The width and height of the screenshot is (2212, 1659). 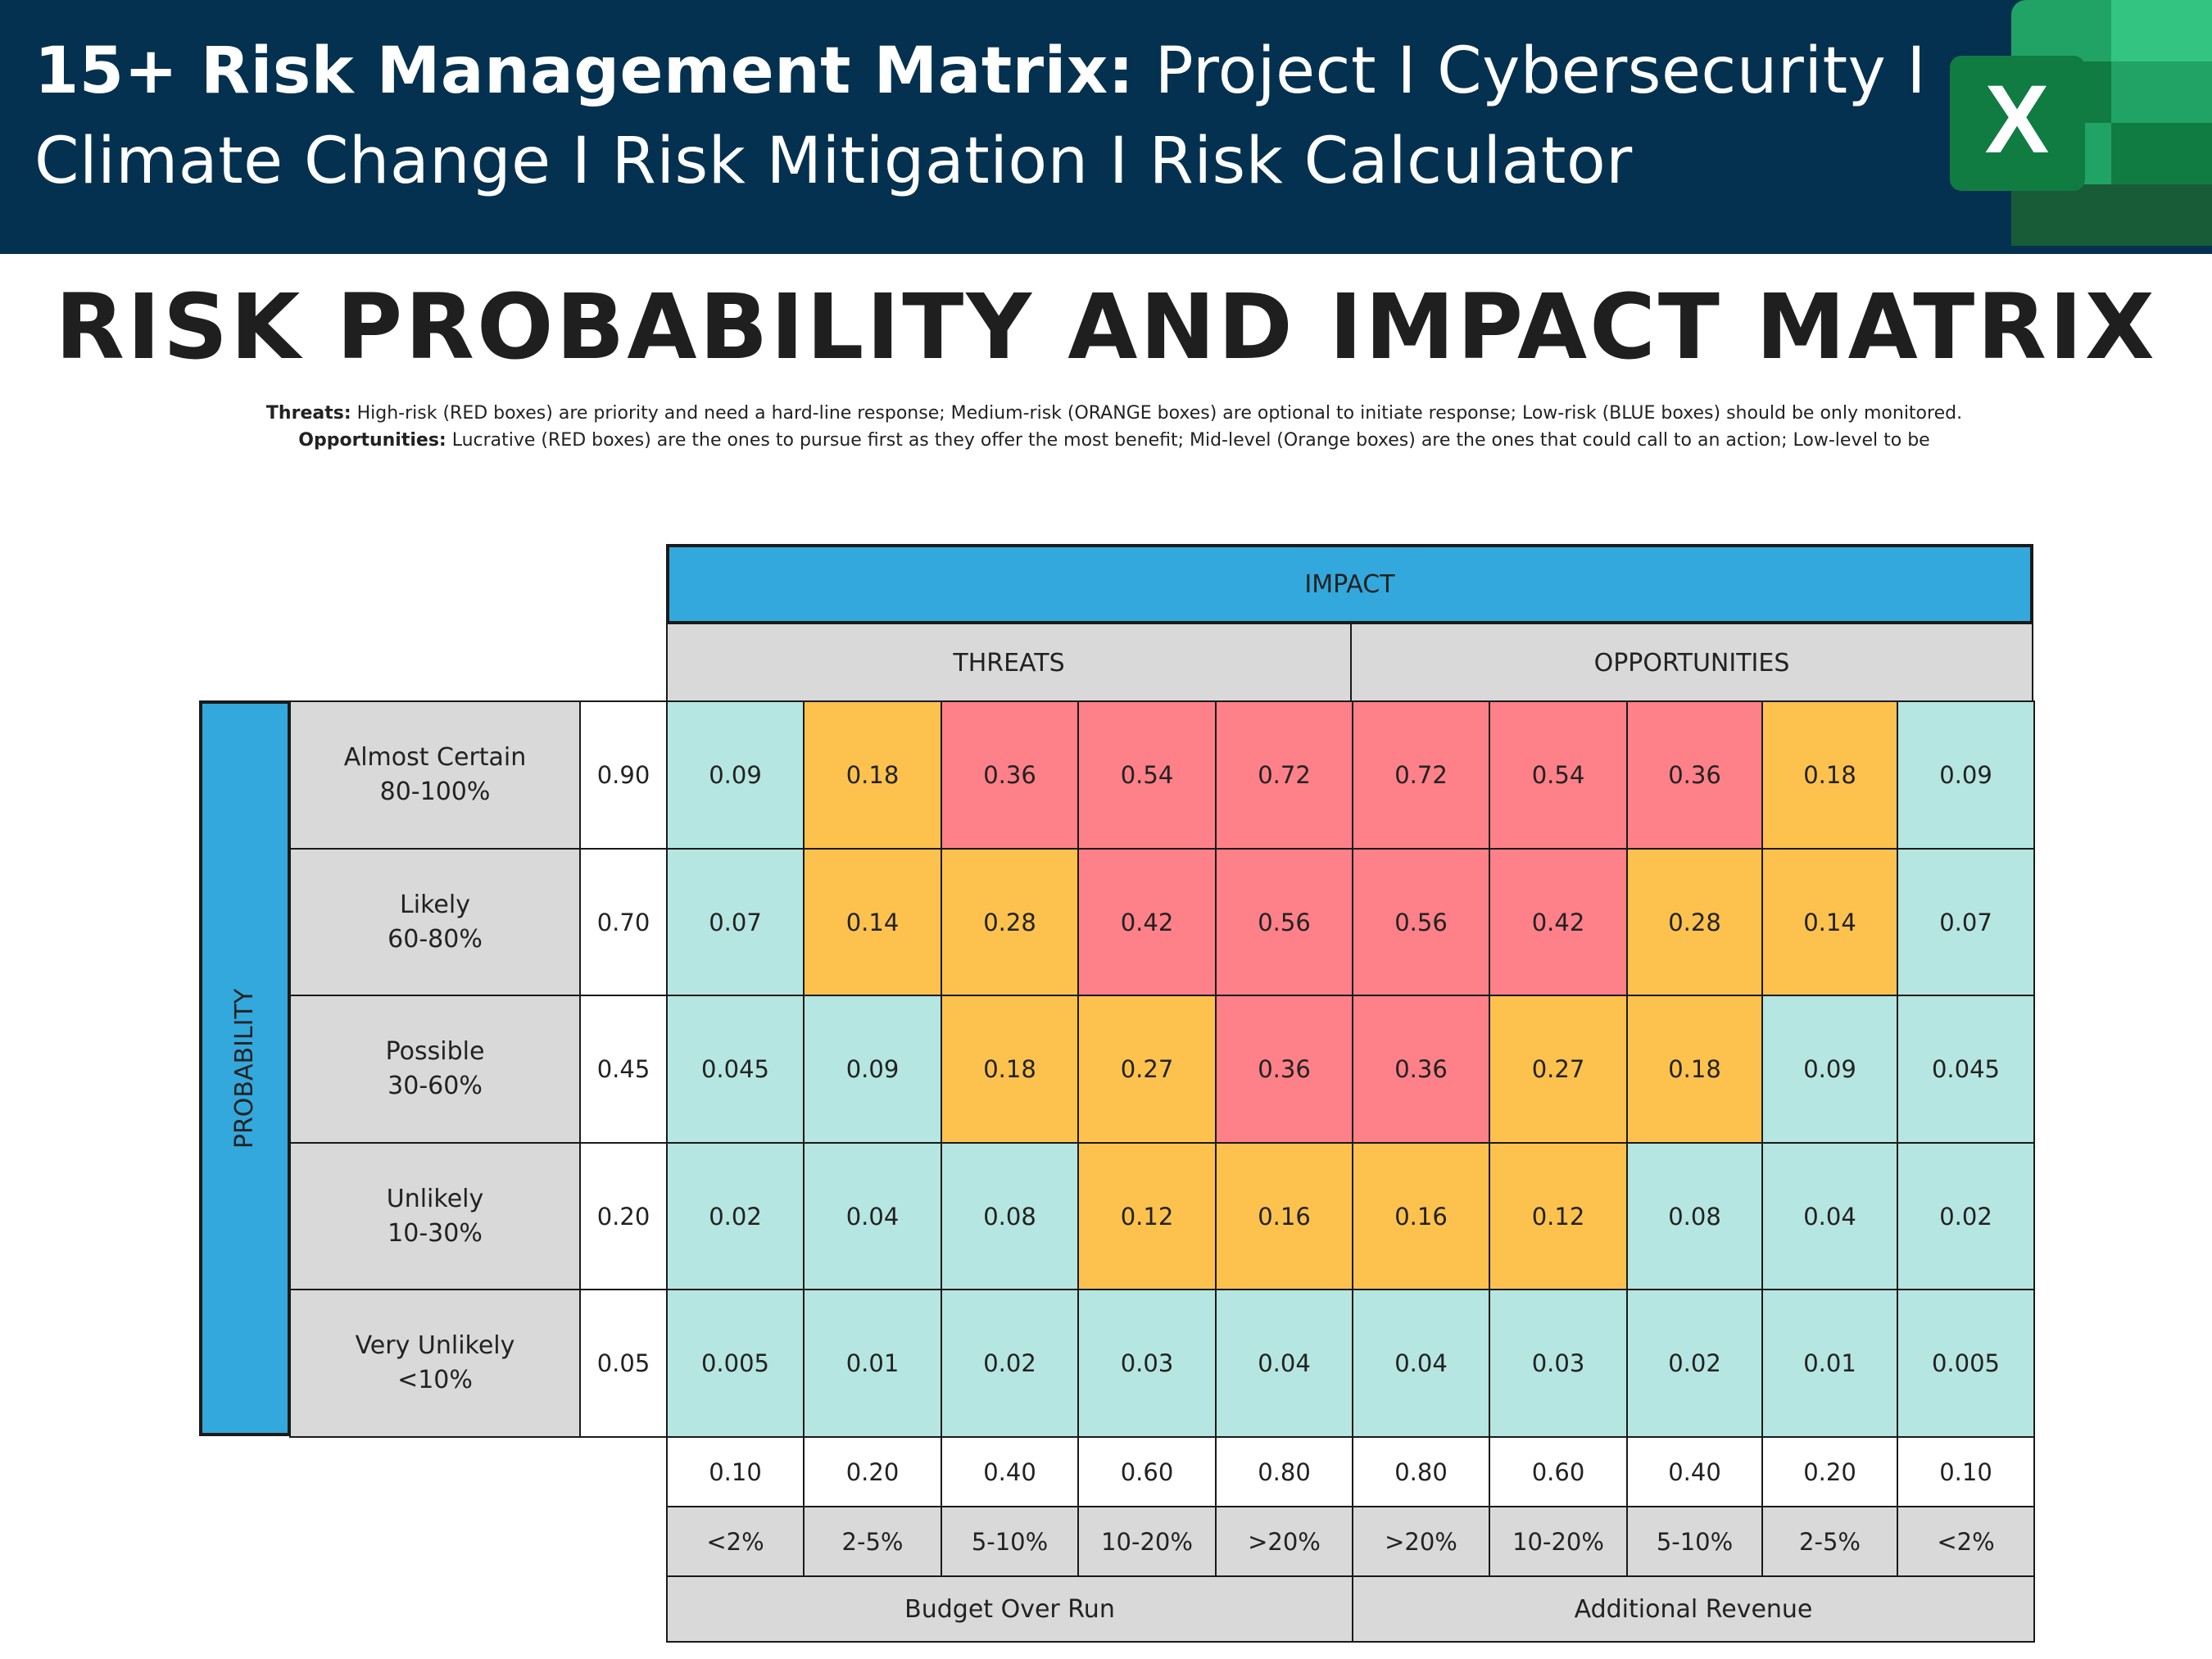 What do you see at coordinates (435, 758) in the screenshot?
I see `row-label-name: Almost Certain` at bounding box center [435, 758].